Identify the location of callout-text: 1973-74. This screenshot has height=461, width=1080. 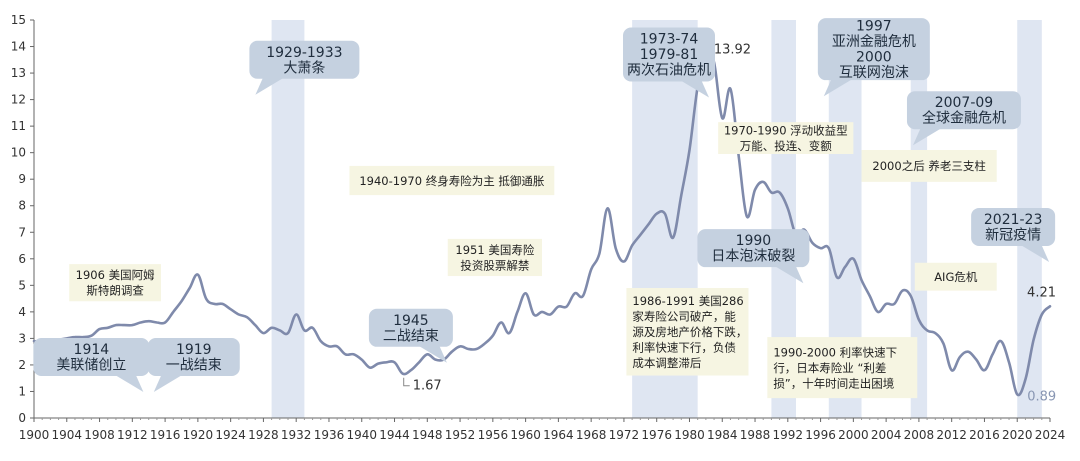
(669, 40).